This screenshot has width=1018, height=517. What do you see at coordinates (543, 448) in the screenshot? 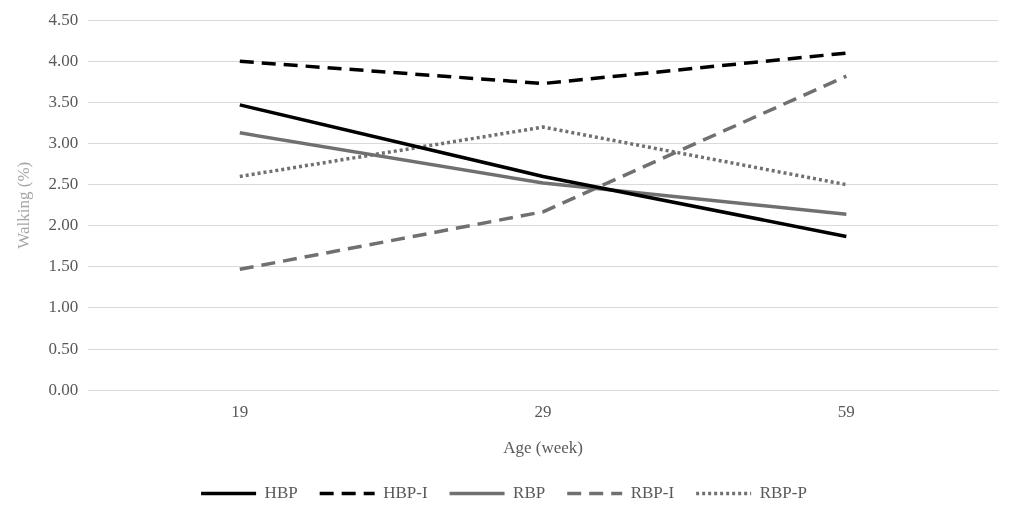
I see `x-axis-title: Age (week)` at bounding box center [543, 448].